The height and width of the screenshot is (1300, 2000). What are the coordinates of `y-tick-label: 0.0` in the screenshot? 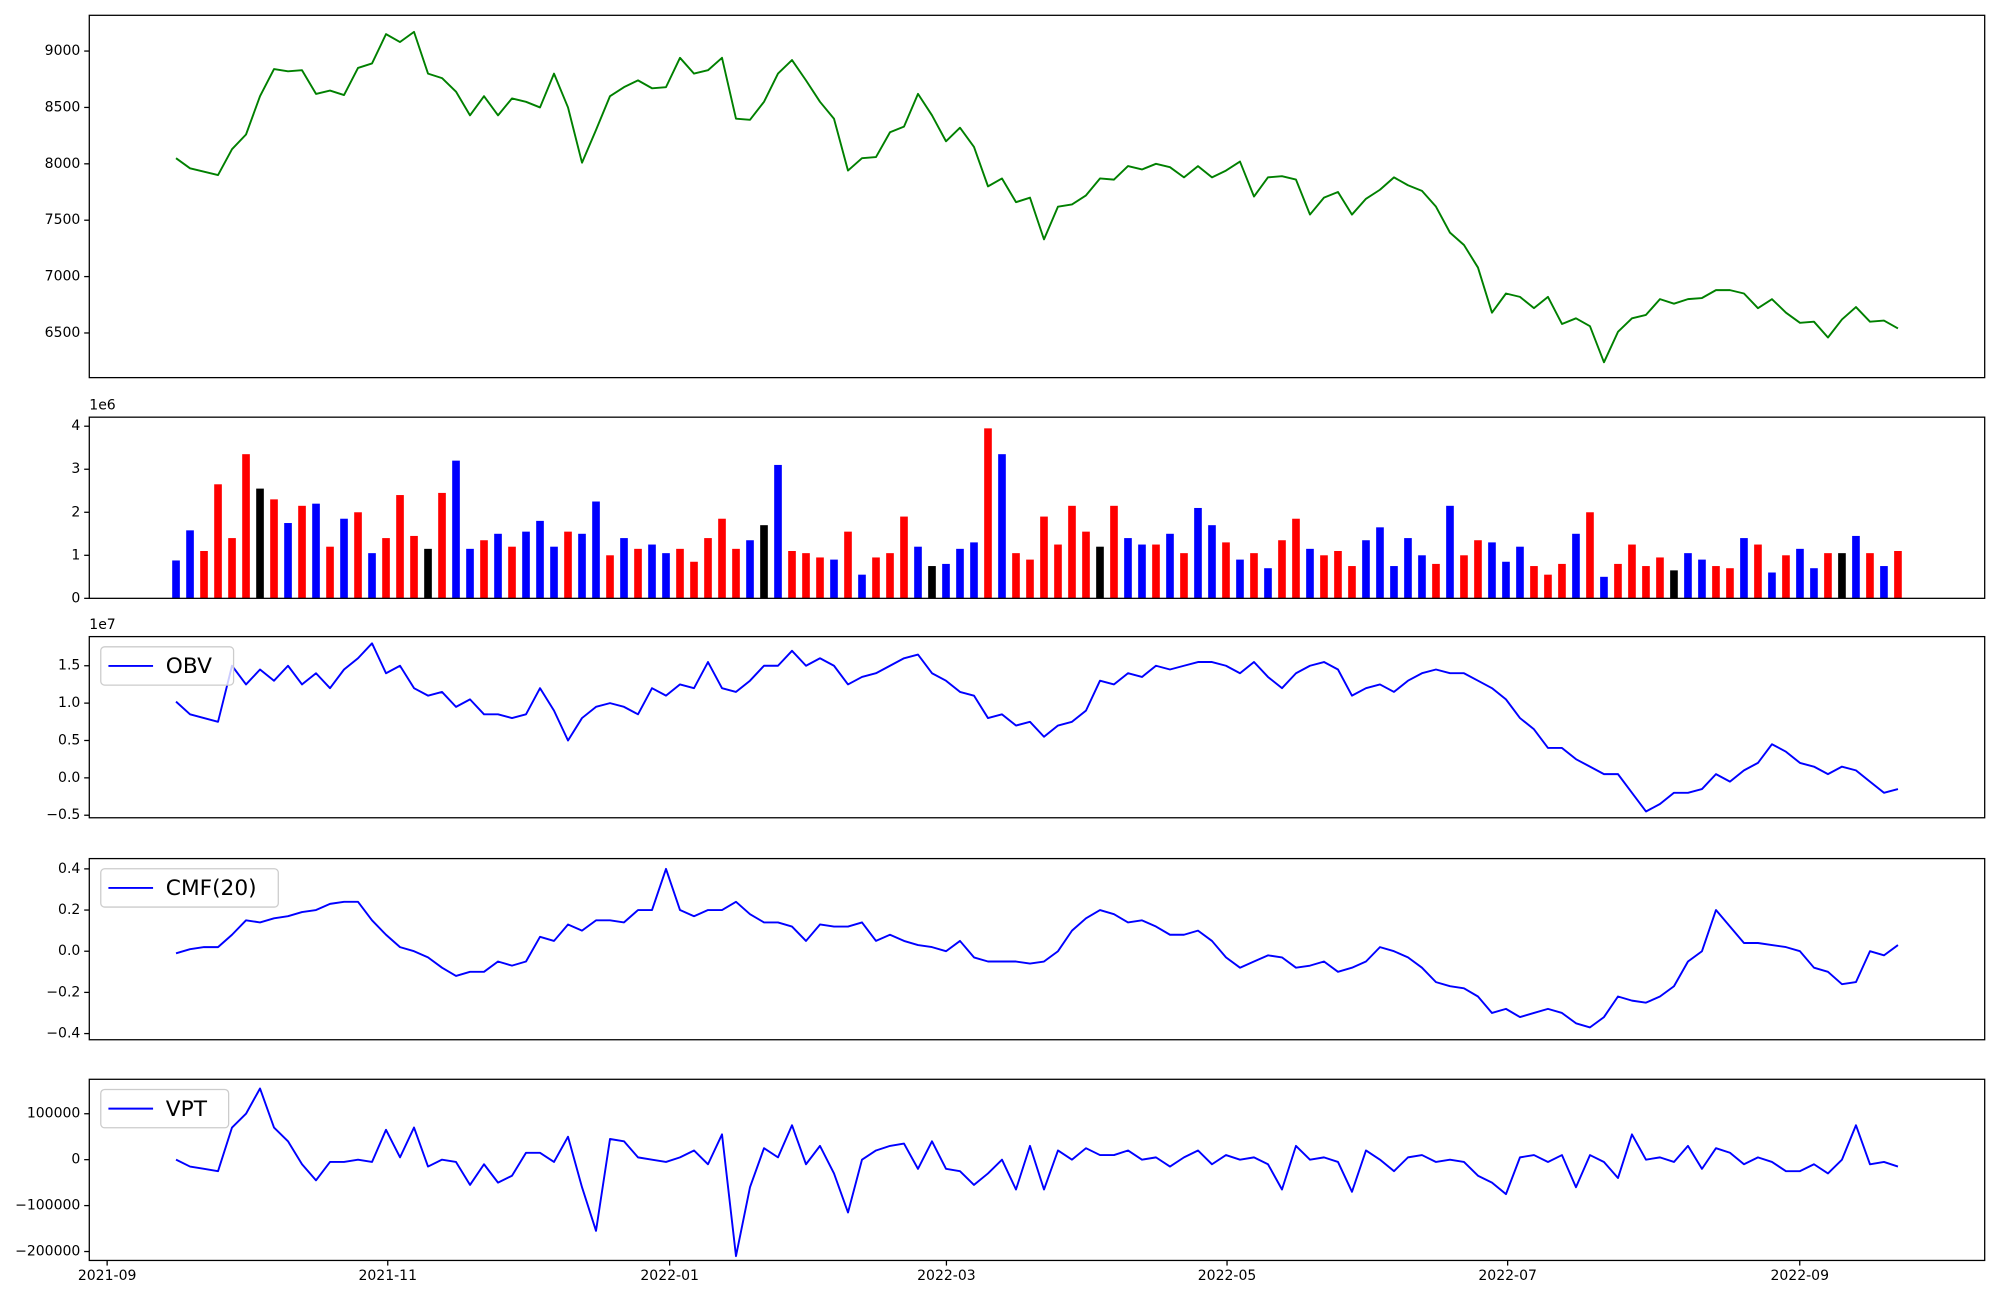 It's located at (69, 951).